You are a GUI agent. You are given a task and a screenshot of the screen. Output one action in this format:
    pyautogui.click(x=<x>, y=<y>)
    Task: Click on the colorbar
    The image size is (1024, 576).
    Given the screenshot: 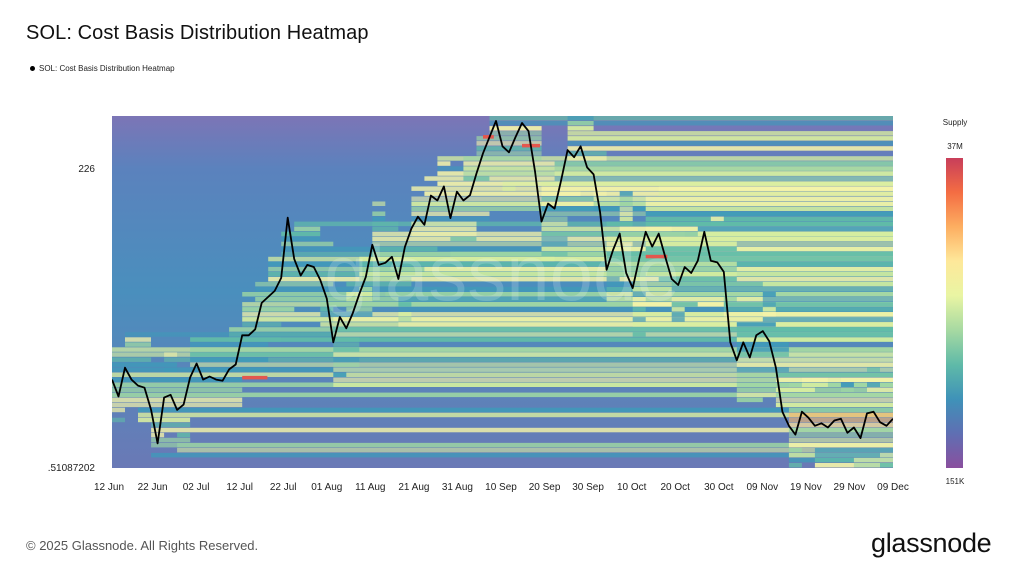 What is the action you would take?
    pyautogui.click(x=954, y=313)
    